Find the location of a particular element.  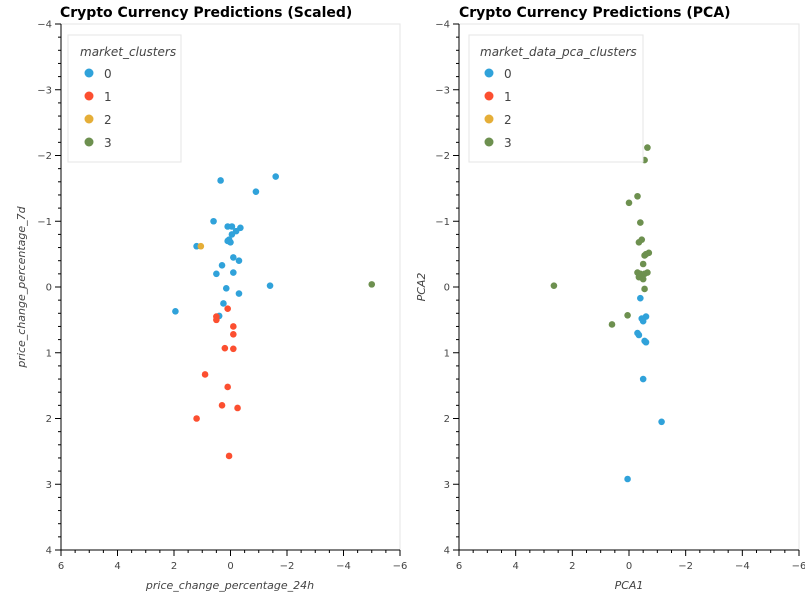

x-axis-label-pca: PCA1 is located at coordinates (629, 585).